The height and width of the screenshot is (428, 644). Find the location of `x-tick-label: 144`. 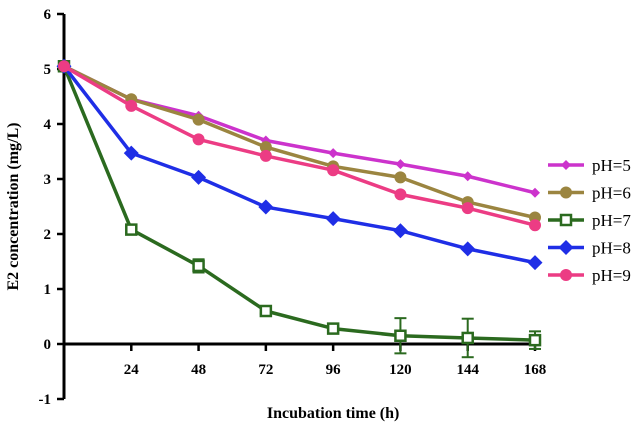

x-tick-label: 144 is located at coordinates (467, 370).